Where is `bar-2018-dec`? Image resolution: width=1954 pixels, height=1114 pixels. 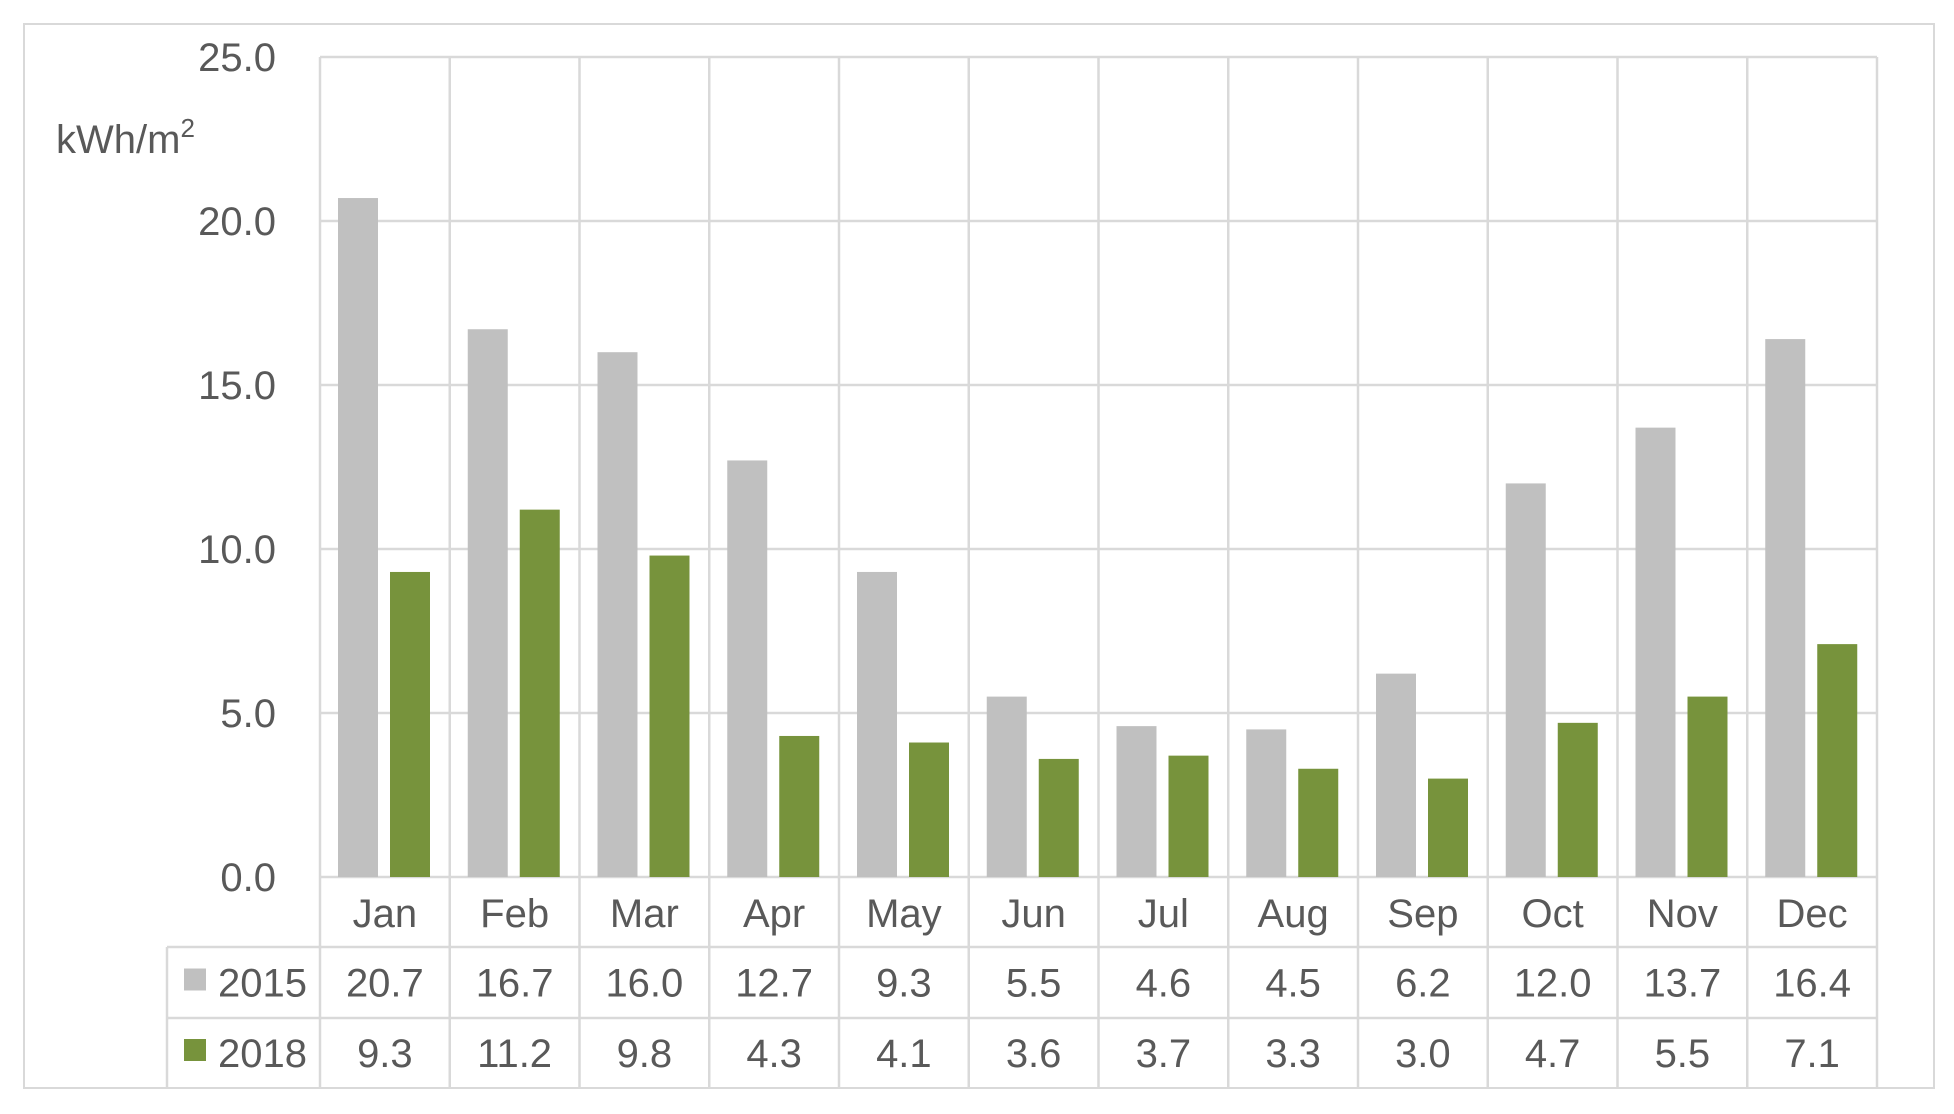 bar-2018-dec is located at coordinates (1837, 760).